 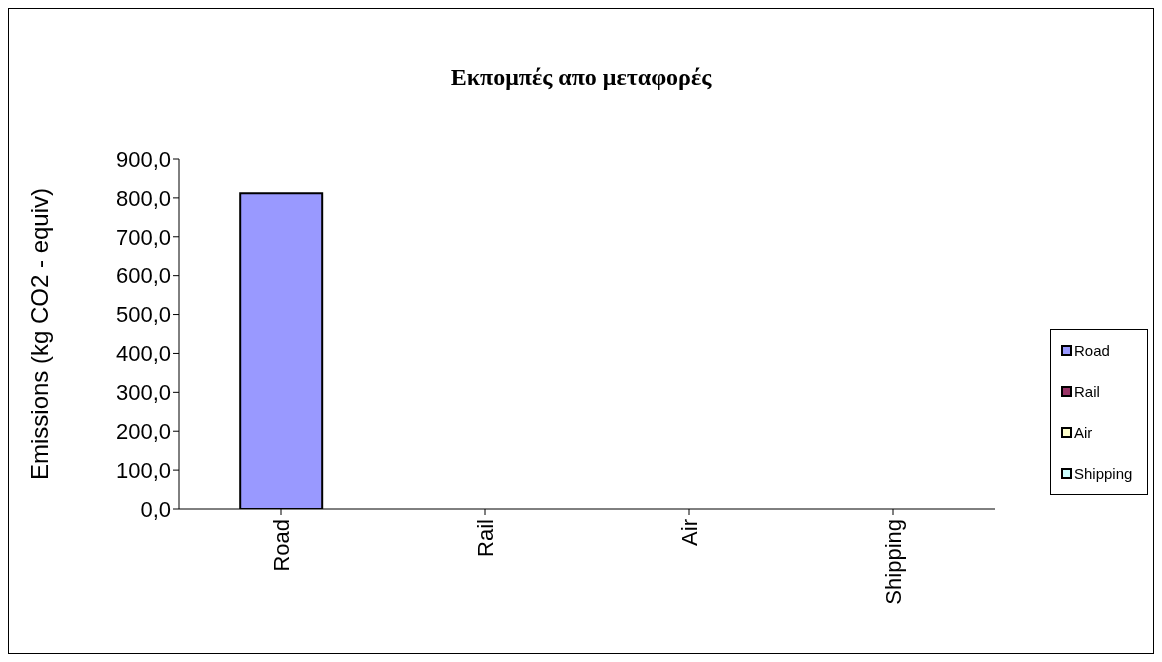 What do you see at coordinates (143, 354) in the screenshot?
I see `y-tick-label: 400,0` at bounding box center [143, 354].